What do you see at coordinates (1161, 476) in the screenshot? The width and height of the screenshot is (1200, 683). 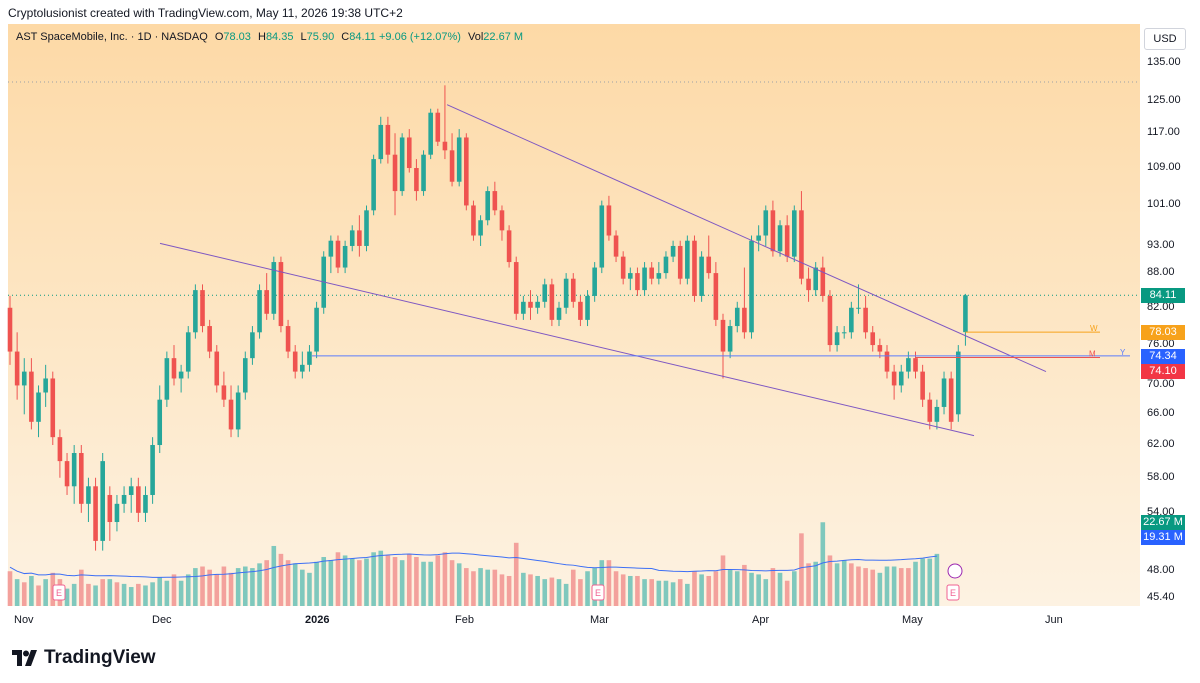 I see `price-tick-label: 58.00` at bounding box center [1161, 476].